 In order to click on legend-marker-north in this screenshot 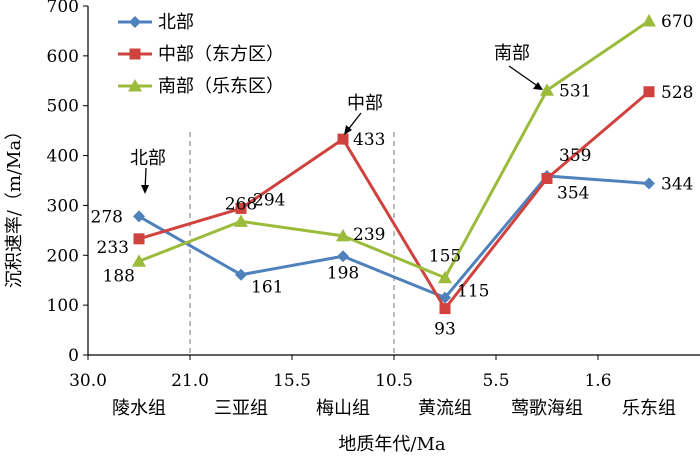, I will do `click(135, 22)`.